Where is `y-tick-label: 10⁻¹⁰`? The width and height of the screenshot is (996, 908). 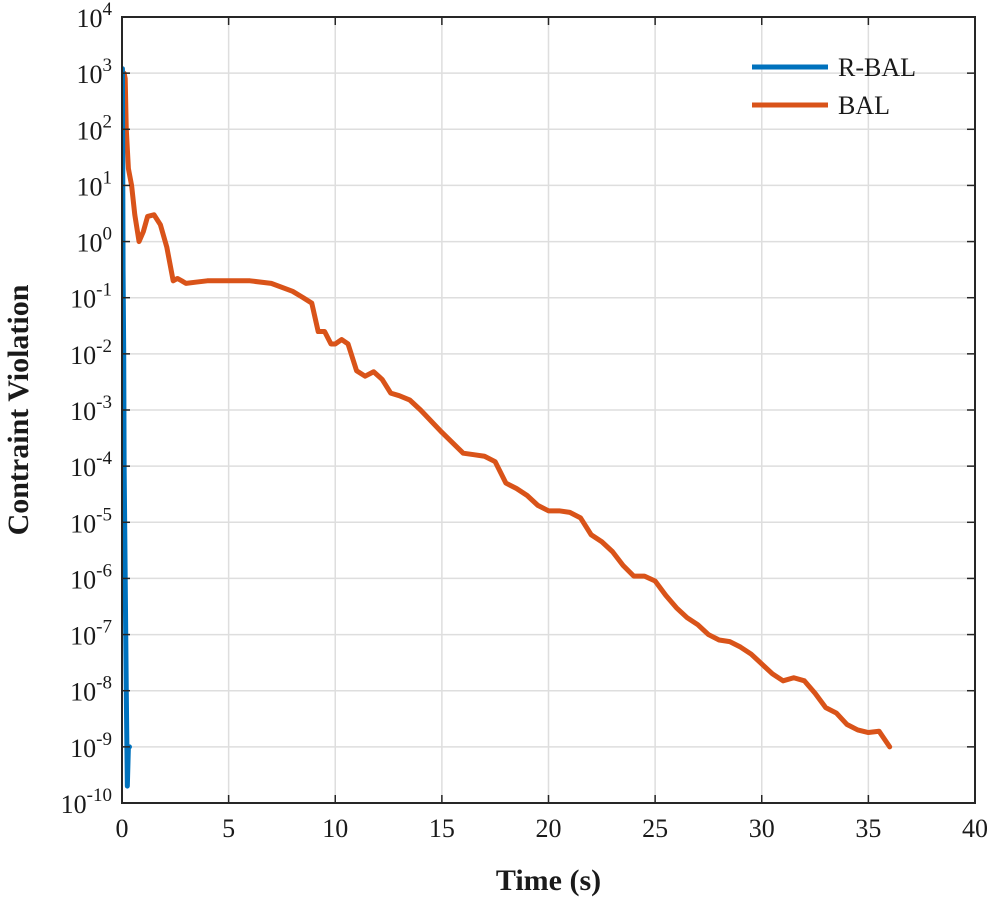
y-tick-label: 10⁻¹⁰ is located at coordinates (86, 802).